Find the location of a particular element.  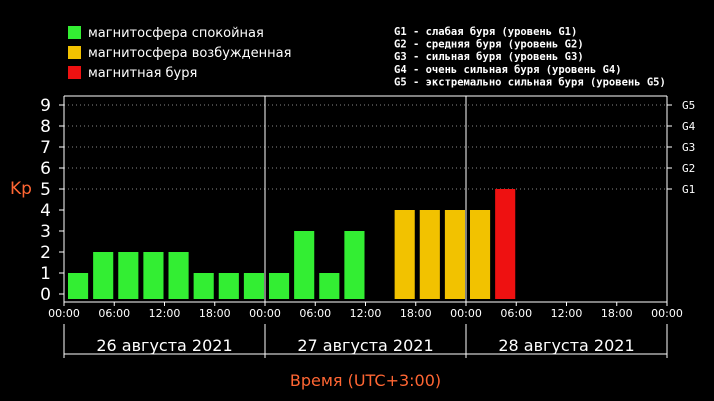

day-label: 26 августа 2021 is located at coordinates (164, 345).